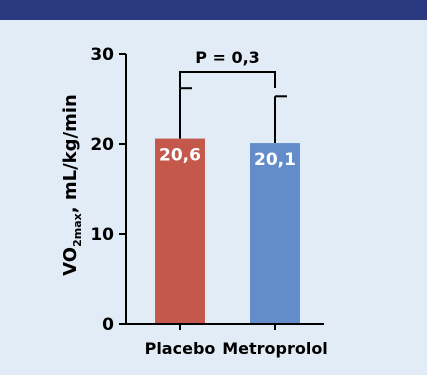 The width and height of the screenshot is (427, 379). Describe the element at coordinates (275, 233) in the screenshot. I see `bar-metroprolol` at that location.